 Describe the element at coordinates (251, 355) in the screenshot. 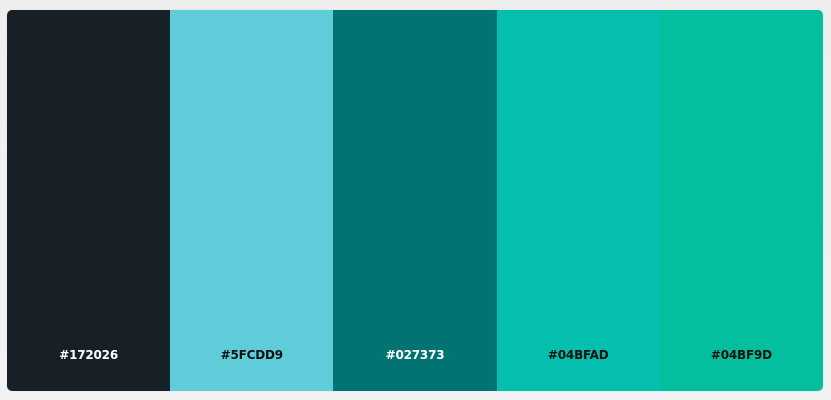

I see `color-hex-label: #5FCDD9` at that location.